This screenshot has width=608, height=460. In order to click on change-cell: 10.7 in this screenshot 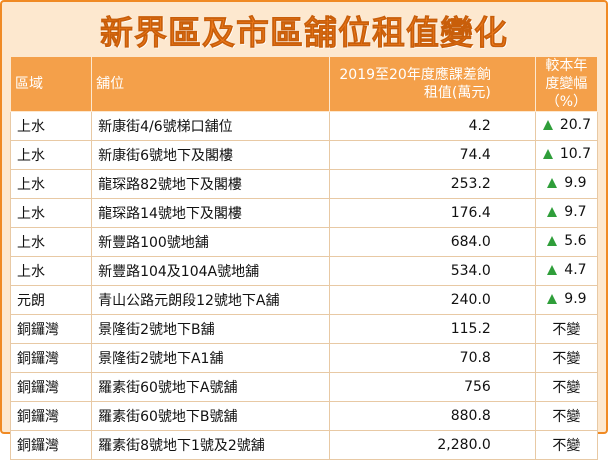, I will do `click(566, 155)`.